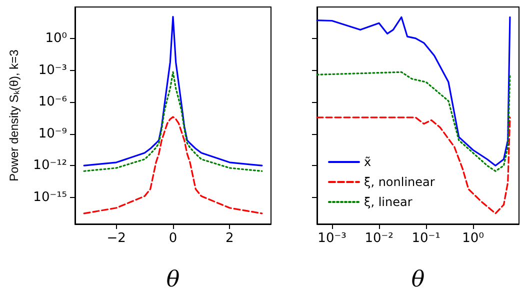  I want to click on x-tick-label: 10⁻², so click(379, 238).